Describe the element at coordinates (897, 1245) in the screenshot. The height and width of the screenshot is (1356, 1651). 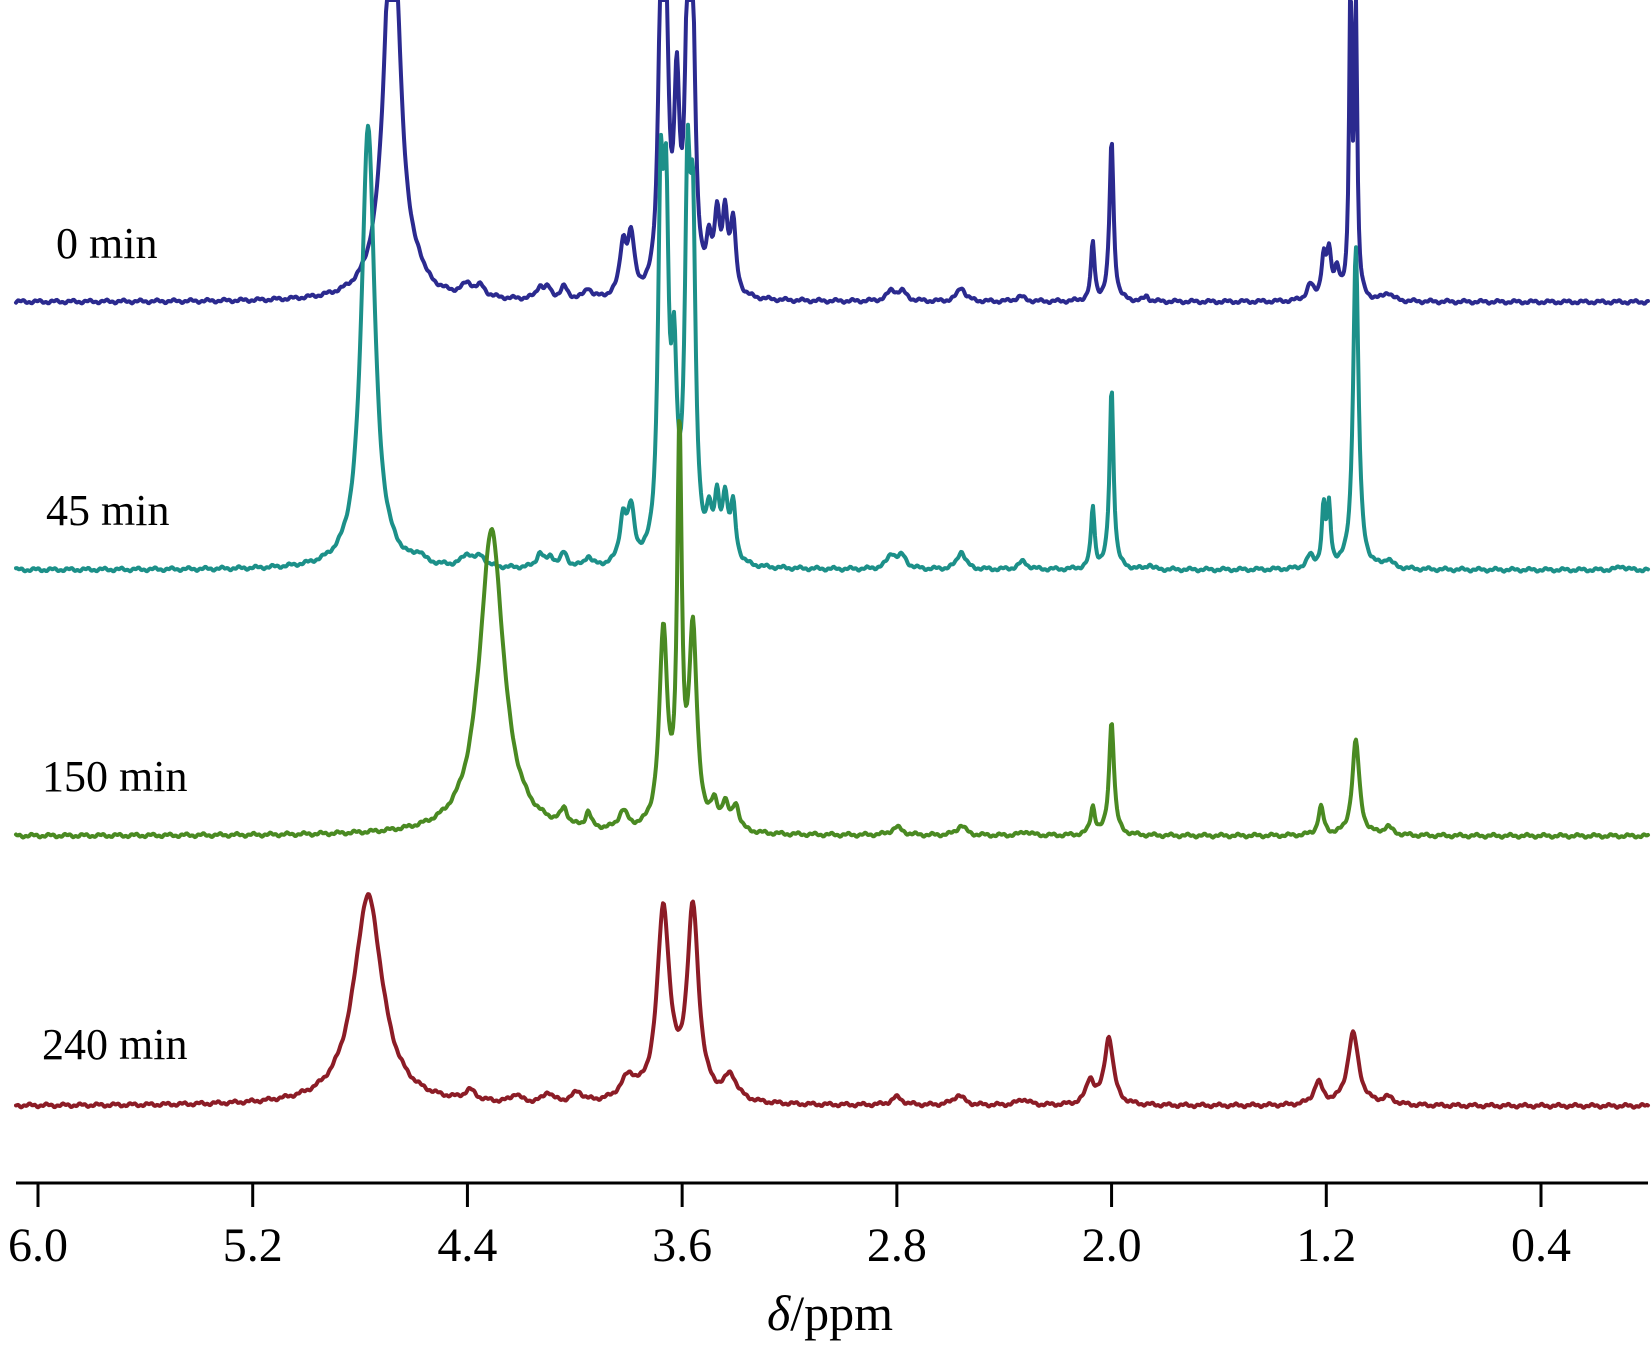
I see `x-tick-label: 2.8` at that location.